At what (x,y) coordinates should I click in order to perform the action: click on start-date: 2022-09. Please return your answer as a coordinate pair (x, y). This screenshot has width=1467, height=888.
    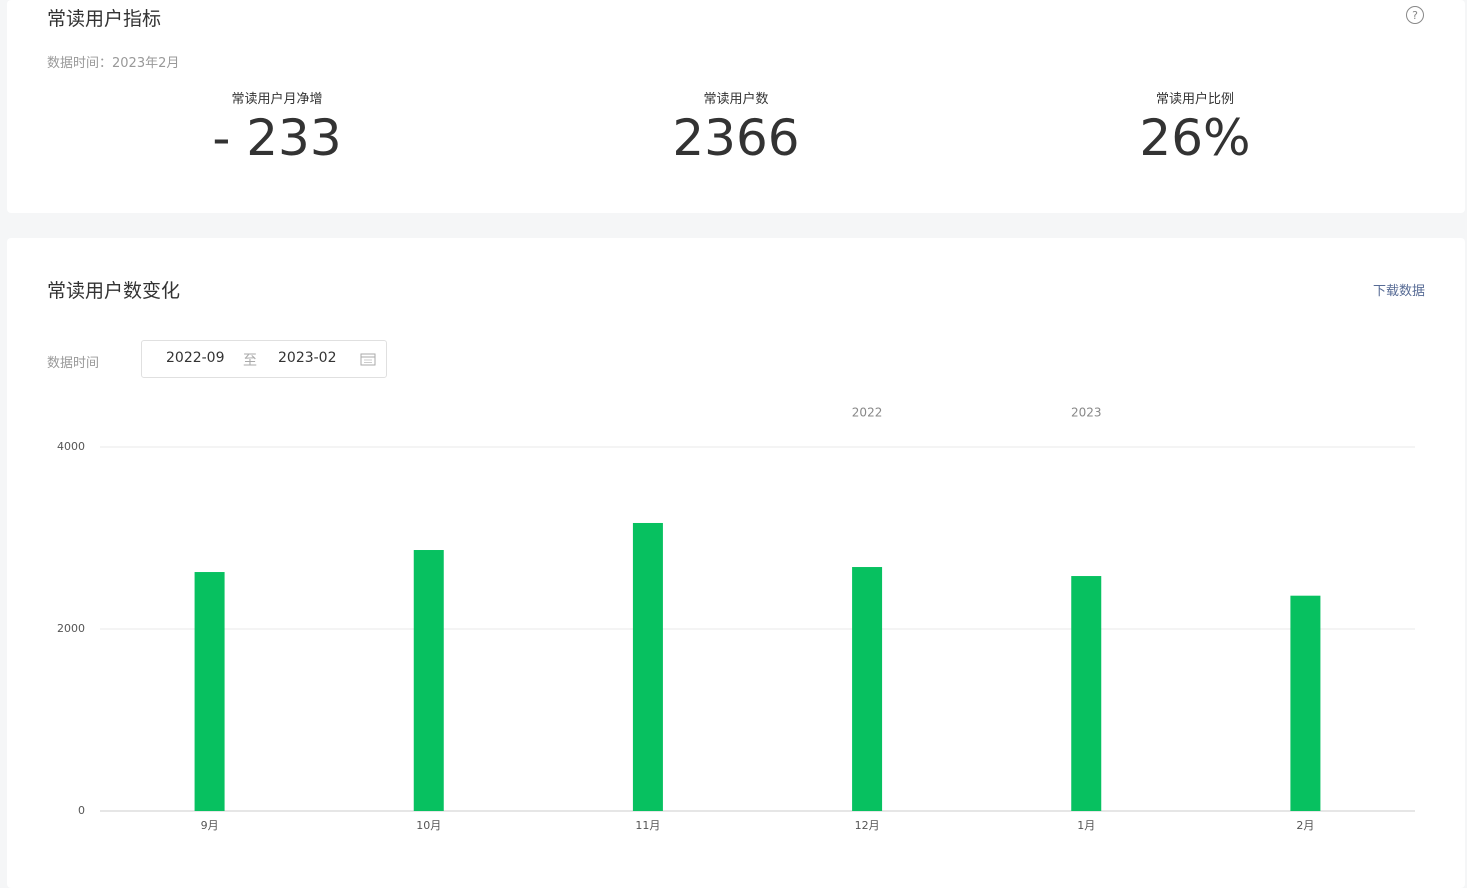
    Looking at the image, I should click on (195, 358).